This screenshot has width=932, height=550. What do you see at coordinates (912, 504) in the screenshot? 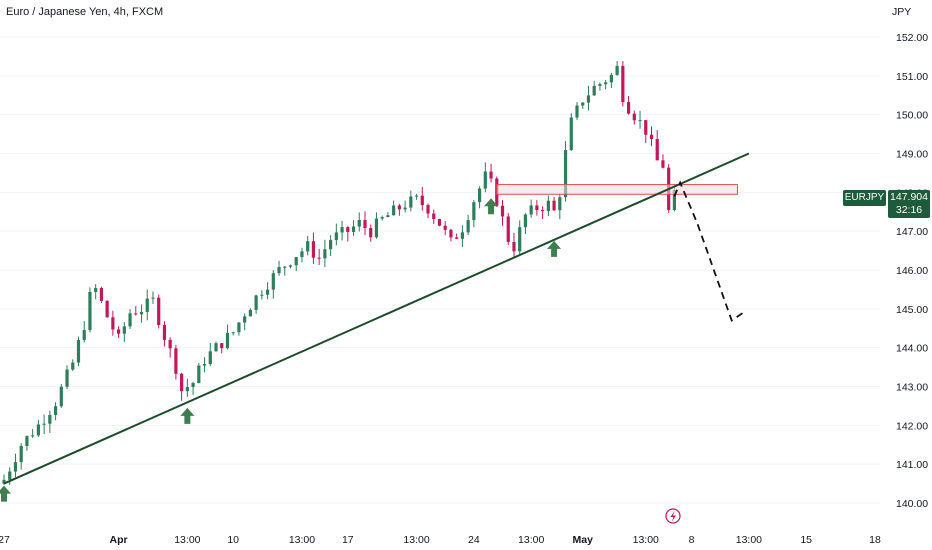
I see `price-tick-label: 140.00` at bounding box center [912, 504].